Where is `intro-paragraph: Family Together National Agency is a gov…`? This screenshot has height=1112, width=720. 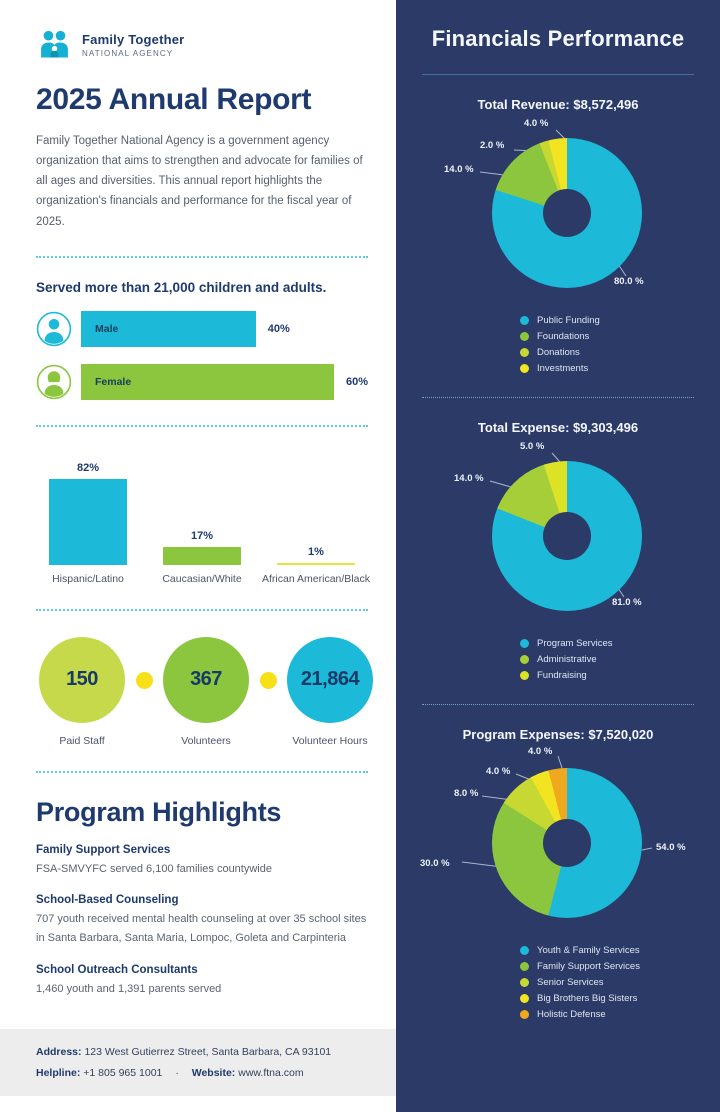
intro-paragraph: Family Together National Agency is a gov… is located at coordinates (199, 181).